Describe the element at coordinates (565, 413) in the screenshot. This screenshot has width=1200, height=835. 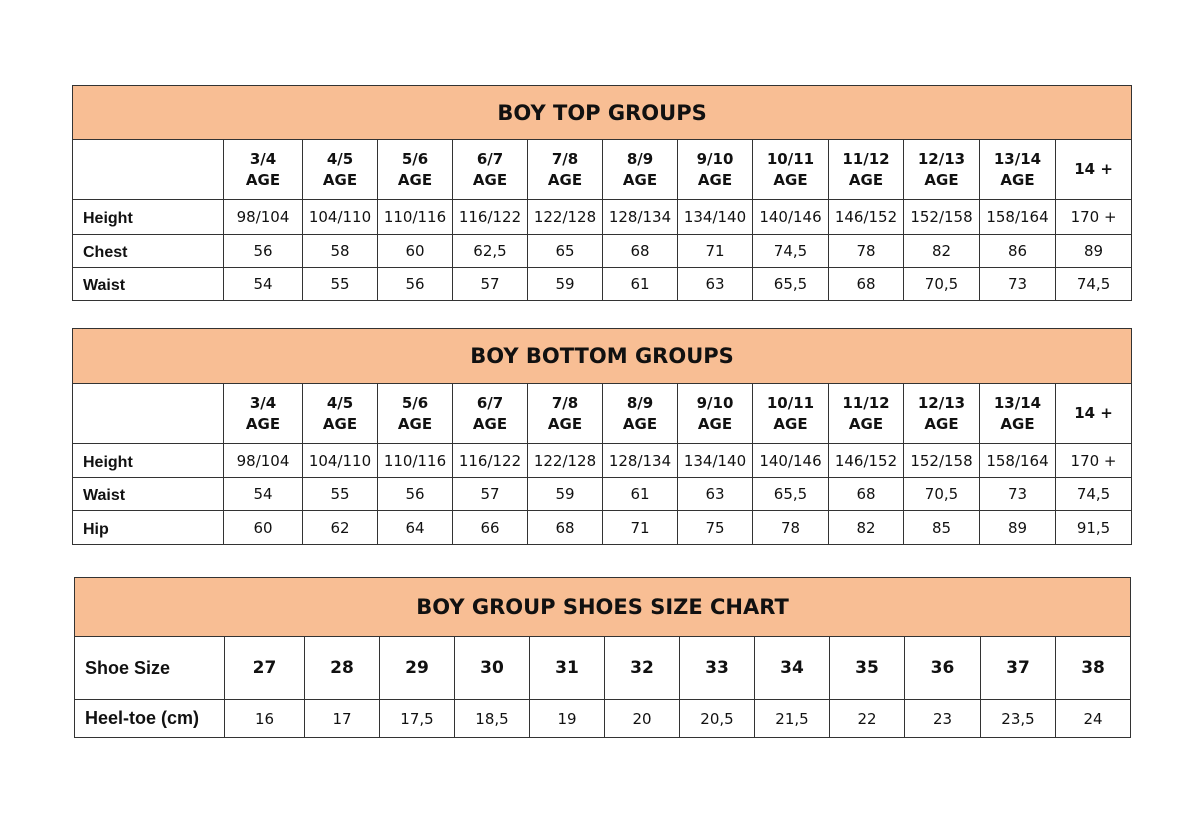
I see `age-header-cell: 7/8 AGE` at that location.